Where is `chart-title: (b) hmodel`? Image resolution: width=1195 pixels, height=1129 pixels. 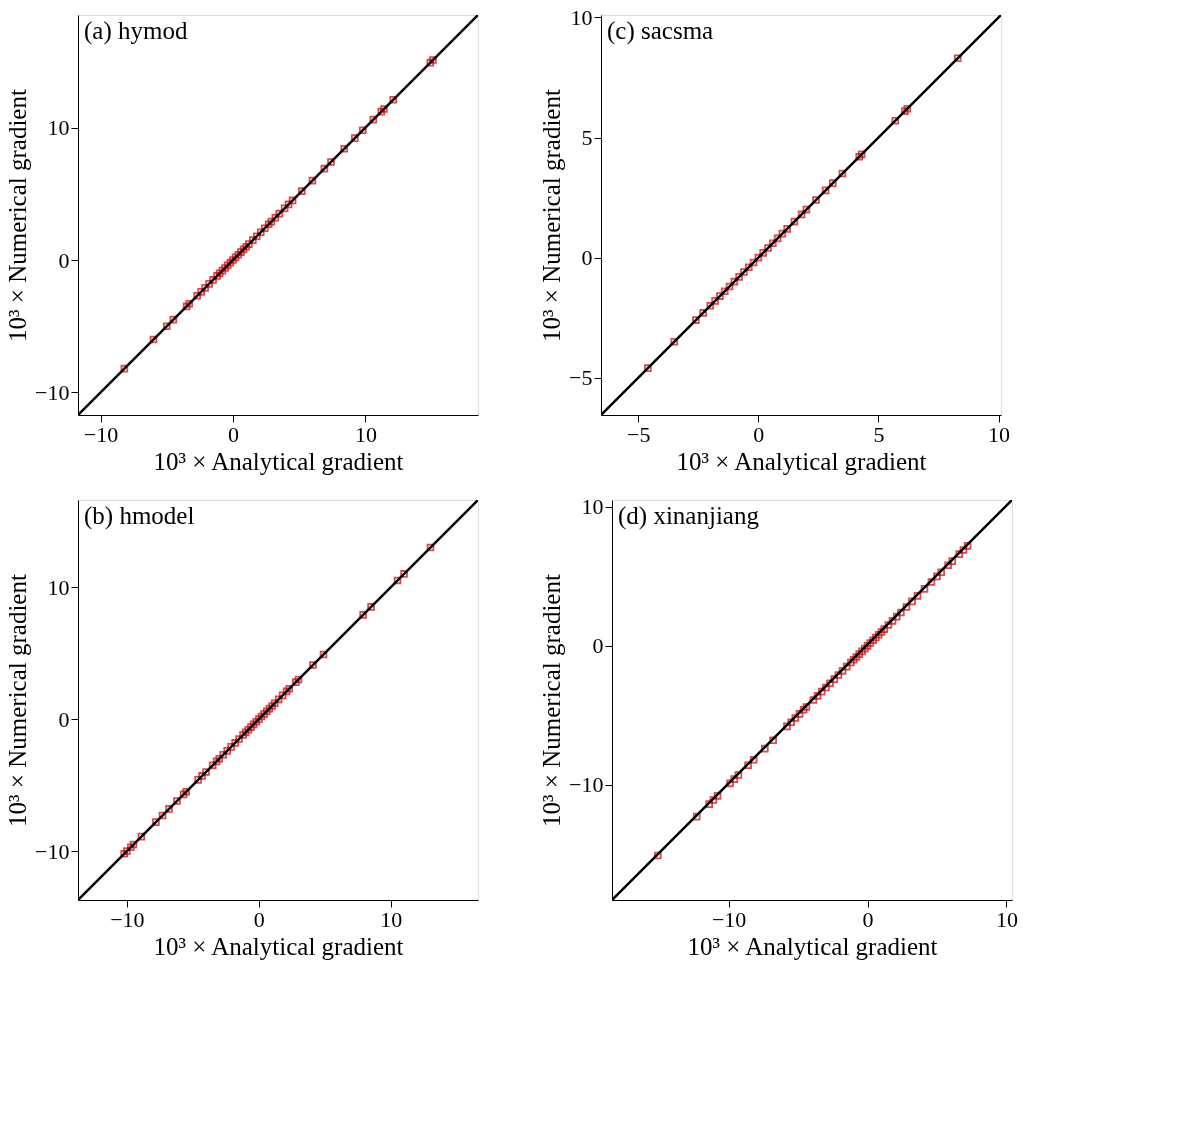 chart-title: (b) hmodel is located at coordinates (139, 516).